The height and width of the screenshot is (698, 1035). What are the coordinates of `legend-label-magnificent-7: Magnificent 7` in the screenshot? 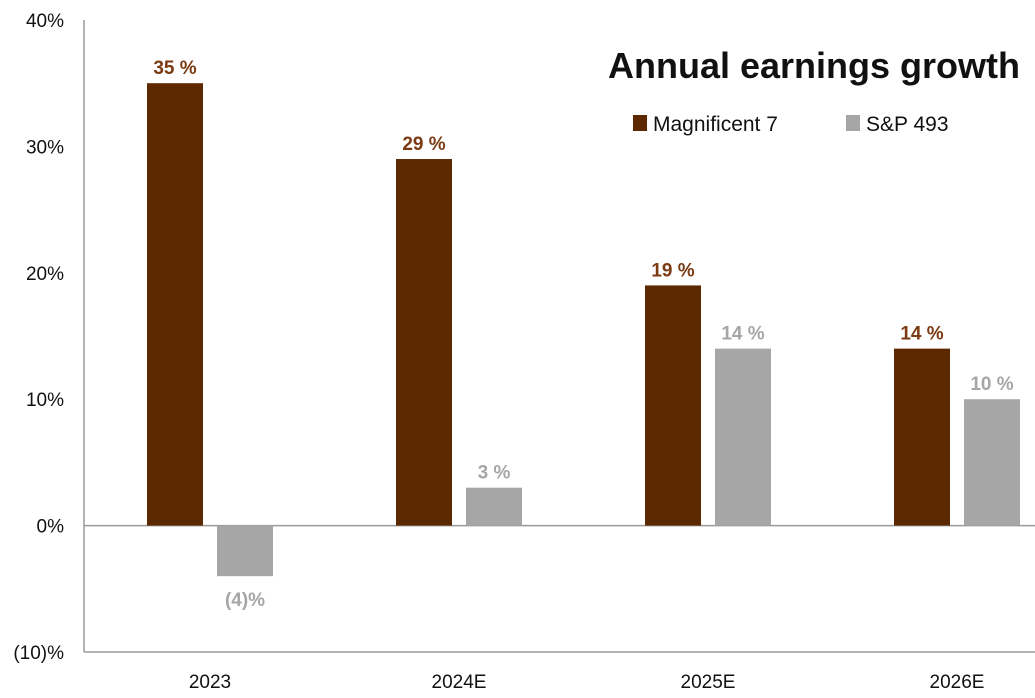 It's located at (715, 124).